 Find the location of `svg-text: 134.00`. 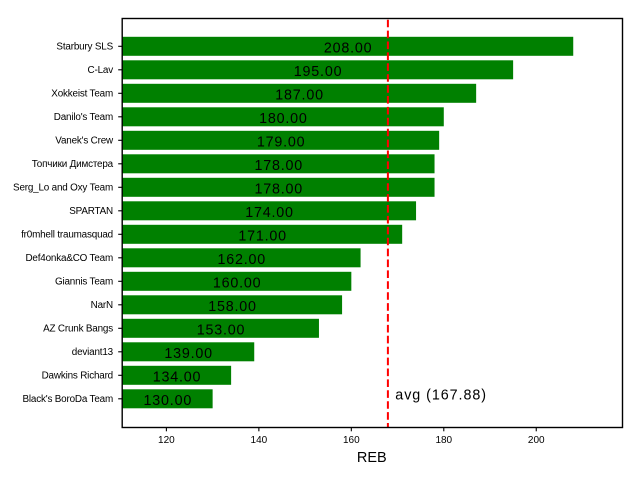

svg-text: 134.00 is located at coordinates (177, 378).